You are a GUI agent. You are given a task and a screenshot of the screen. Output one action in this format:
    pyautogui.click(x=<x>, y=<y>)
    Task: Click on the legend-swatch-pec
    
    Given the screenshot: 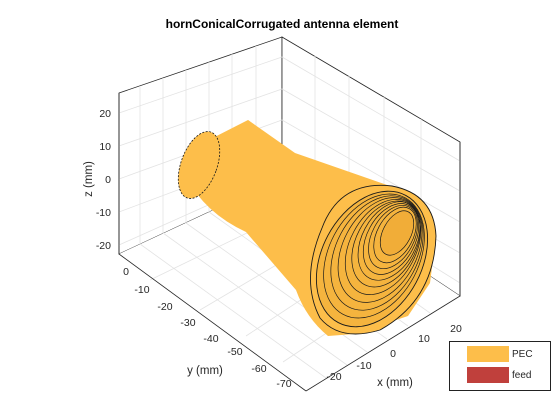 What is the action you would take?
    pyautogui.click(x=488, y=354)
    